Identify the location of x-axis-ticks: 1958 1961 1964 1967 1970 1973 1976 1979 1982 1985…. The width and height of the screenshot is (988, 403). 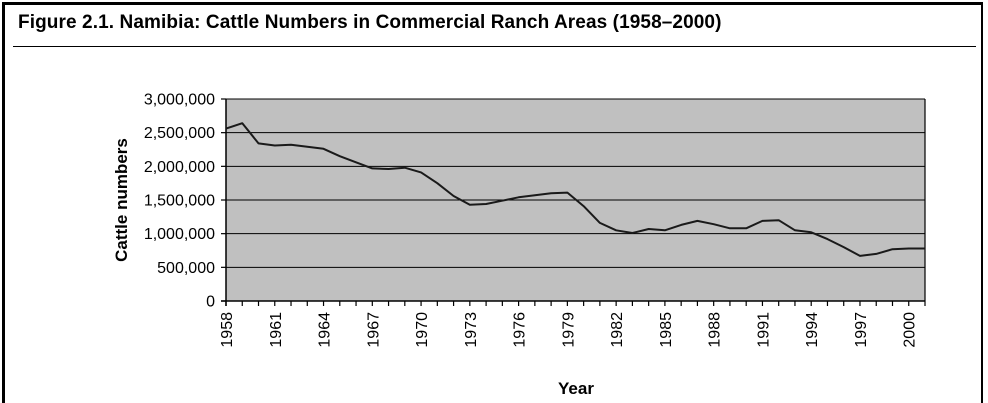
(572, 324).